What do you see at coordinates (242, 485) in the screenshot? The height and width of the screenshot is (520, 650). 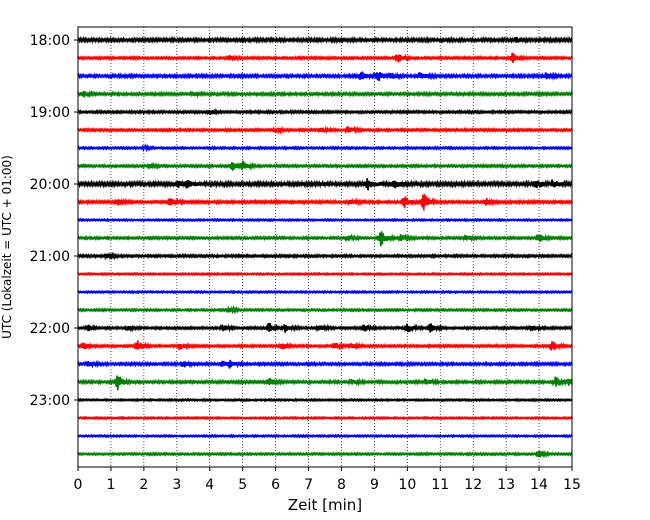 I see `x-tick-label: 5` at bounding box center [242, 485].